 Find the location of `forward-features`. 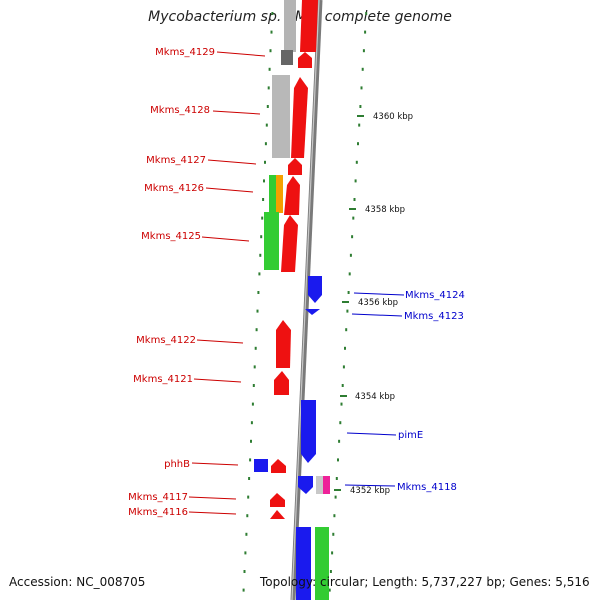

forward-features is located at coordinates (294, 259).